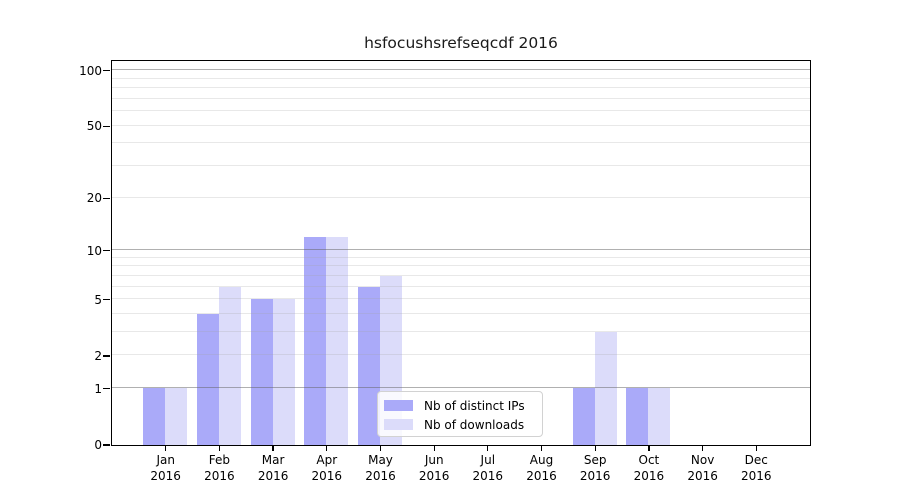 This screenshot has height=500, width=900. What do you see at coordinates (337, 340) in the screenshot?
I see `bar-downloads-apr` at bounding box center [337, 340].